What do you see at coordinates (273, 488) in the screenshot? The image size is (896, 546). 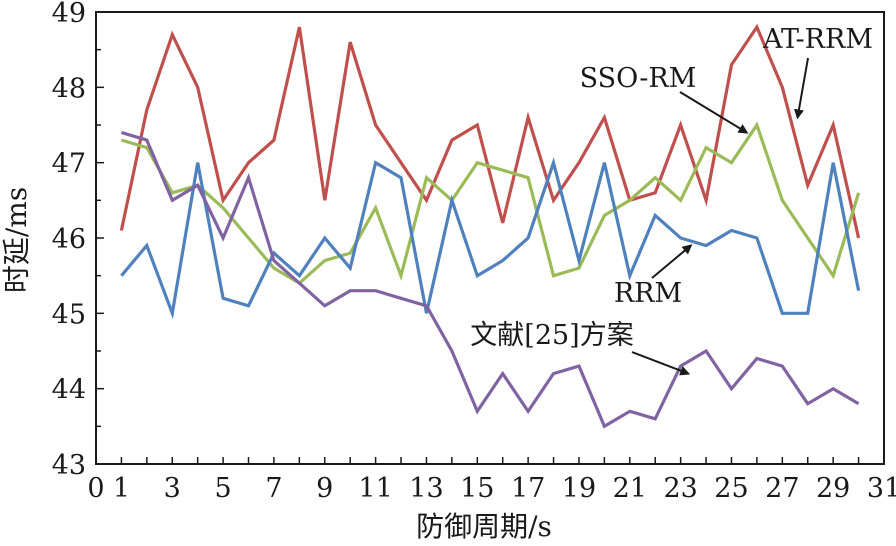 I see `x-tick-label: 7` at bounding box center [273, 488].